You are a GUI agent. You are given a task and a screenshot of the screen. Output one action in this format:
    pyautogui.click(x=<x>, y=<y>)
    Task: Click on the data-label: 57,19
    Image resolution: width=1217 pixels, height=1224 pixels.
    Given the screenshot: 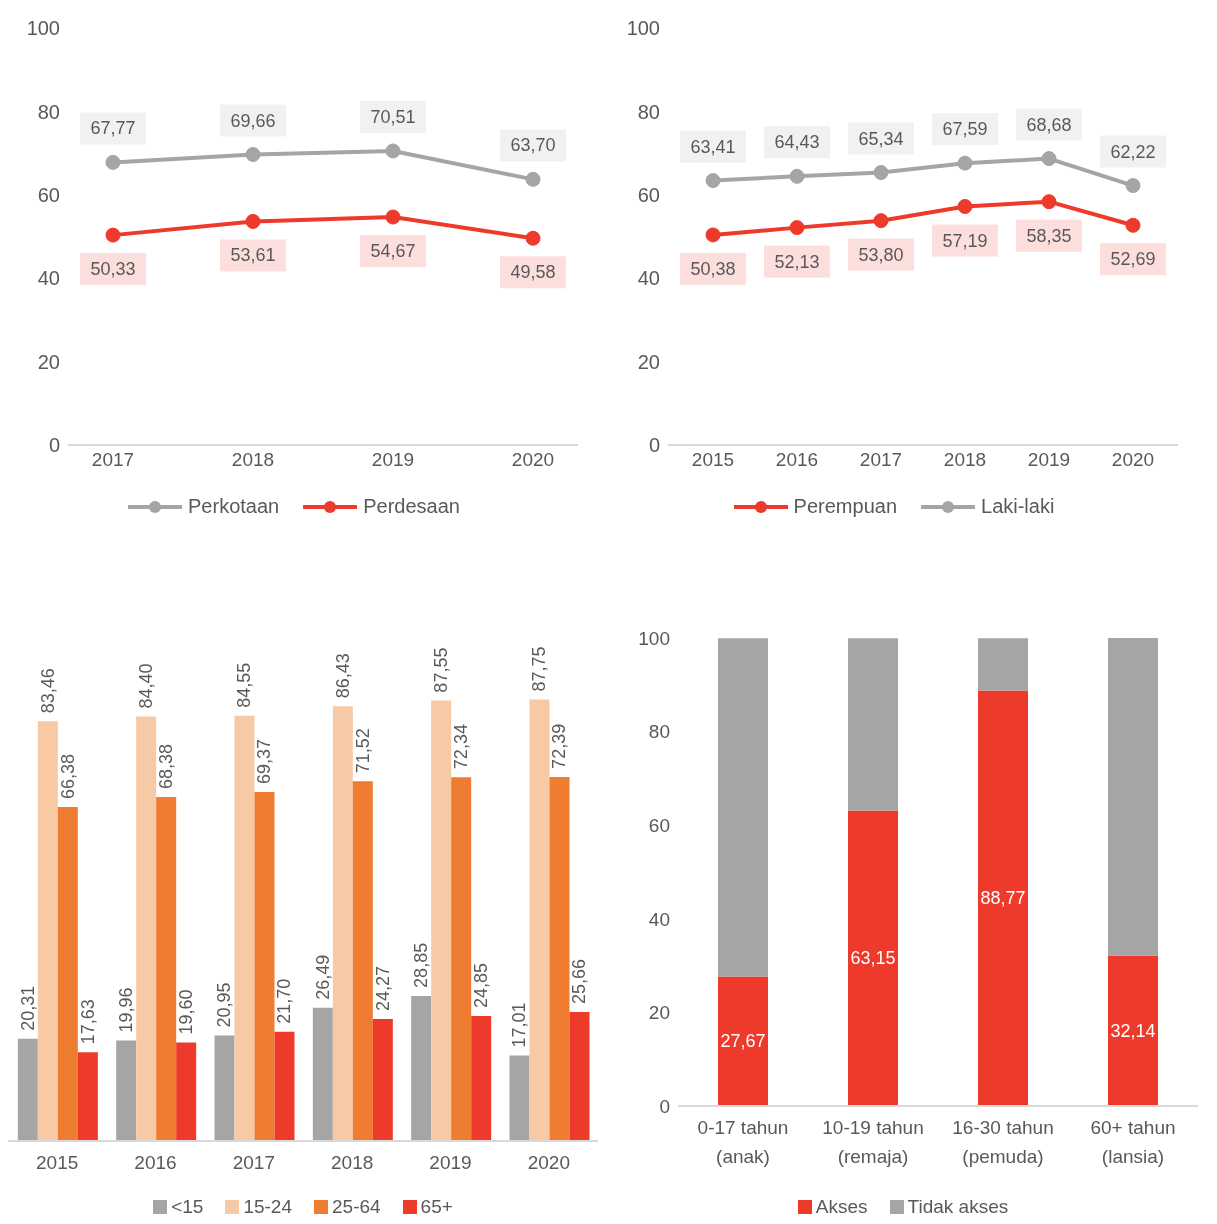 What is the action you would take?
    pyautogui.click(x=965, y=240)
    